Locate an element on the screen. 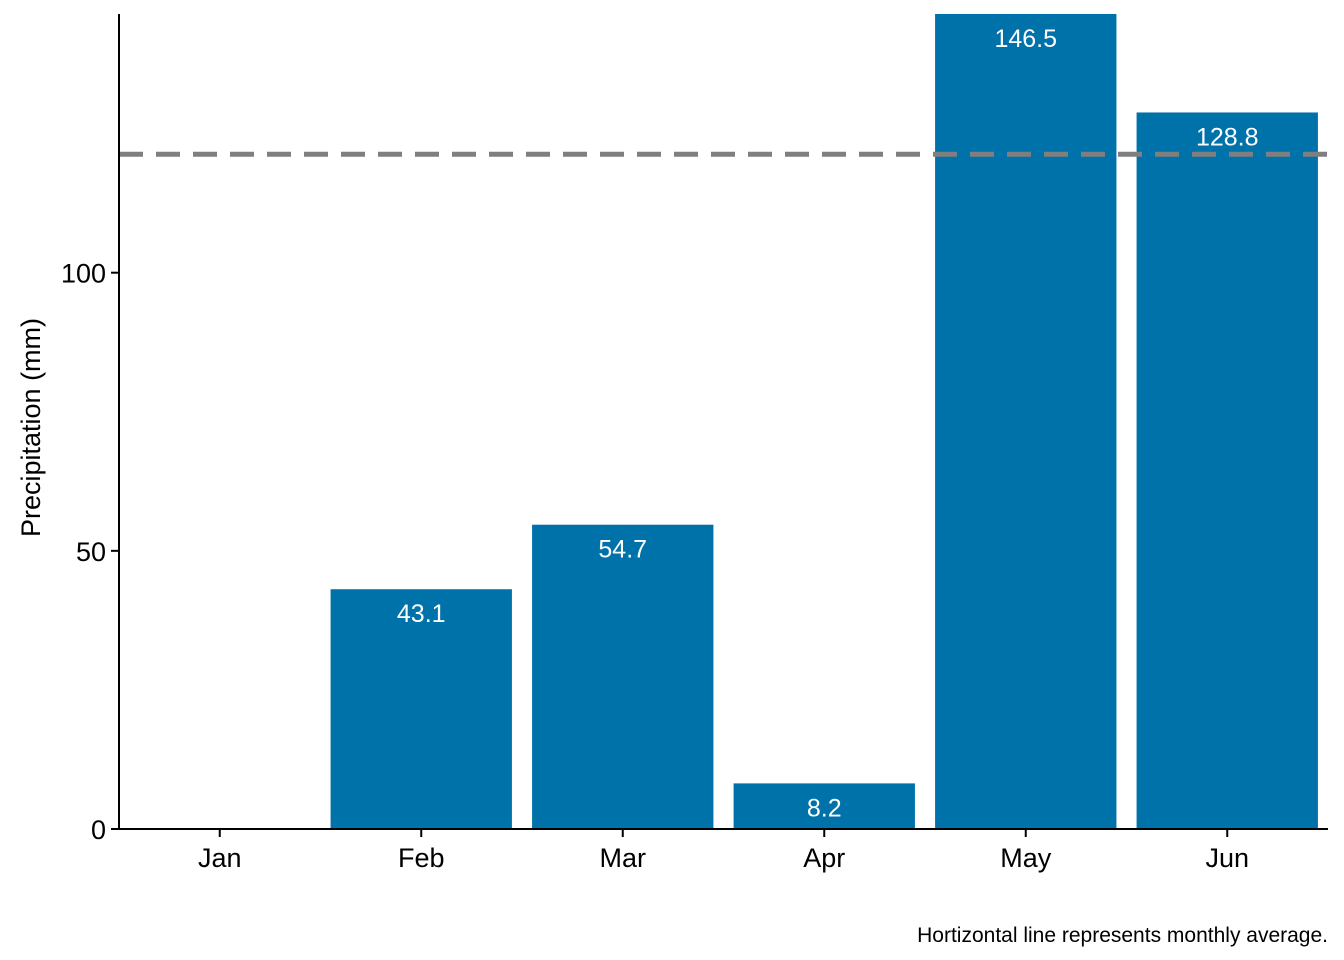 This screenshot has width=1344, height=960. bar-jun is located at coordinates (1227, 471).